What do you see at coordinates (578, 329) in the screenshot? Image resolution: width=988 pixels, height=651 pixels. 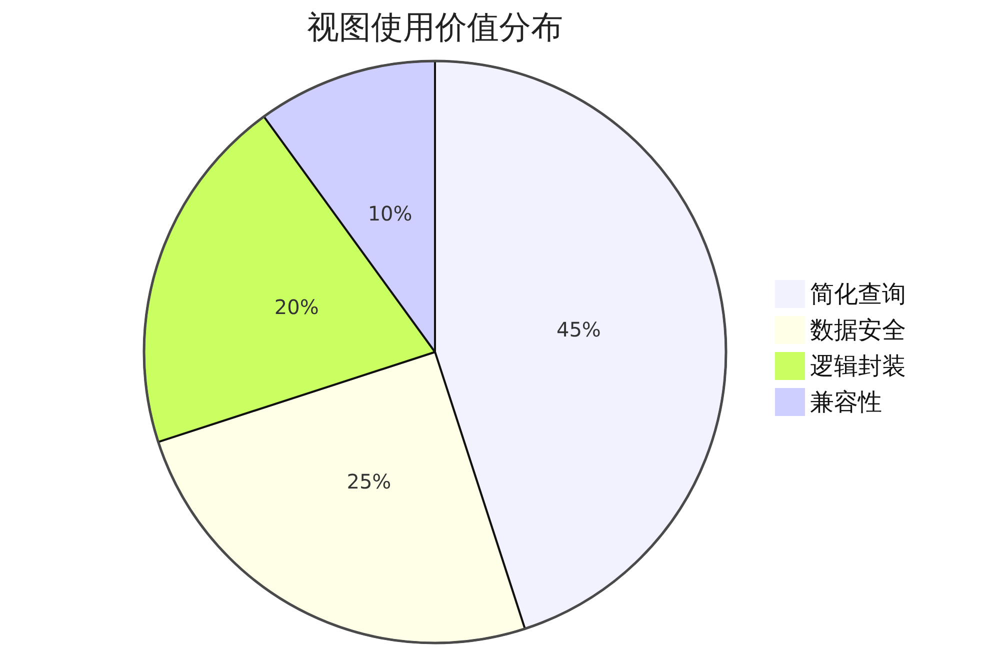 I see `data-label: 45%` at bounding box center [578, 329].